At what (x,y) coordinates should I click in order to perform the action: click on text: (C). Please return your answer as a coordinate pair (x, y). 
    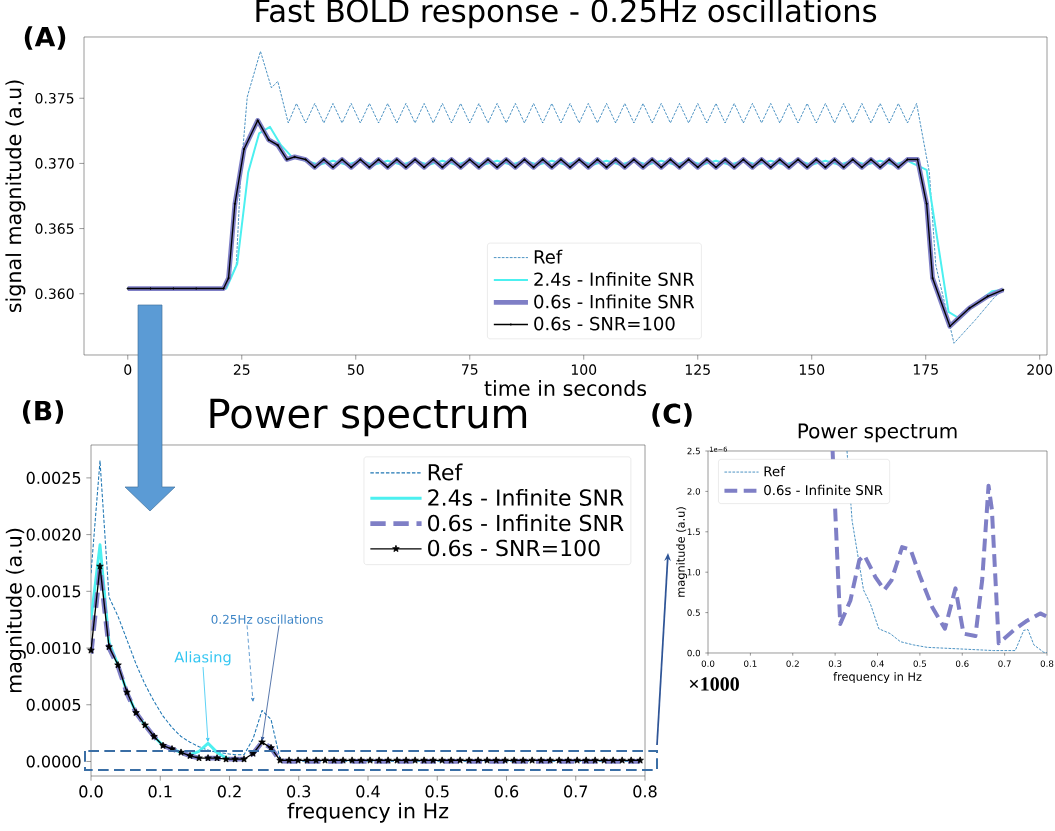
    Looking at the image, I should click on (672, 415).